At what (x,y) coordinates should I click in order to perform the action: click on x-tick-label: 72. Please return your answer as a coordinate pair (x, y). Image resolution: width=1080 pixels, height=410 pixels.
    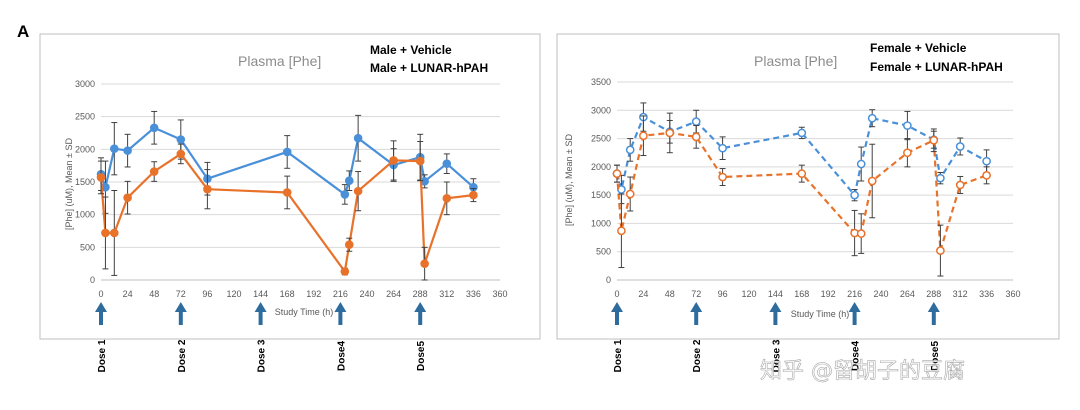
    Looking at the image, I should click on (181, 294).